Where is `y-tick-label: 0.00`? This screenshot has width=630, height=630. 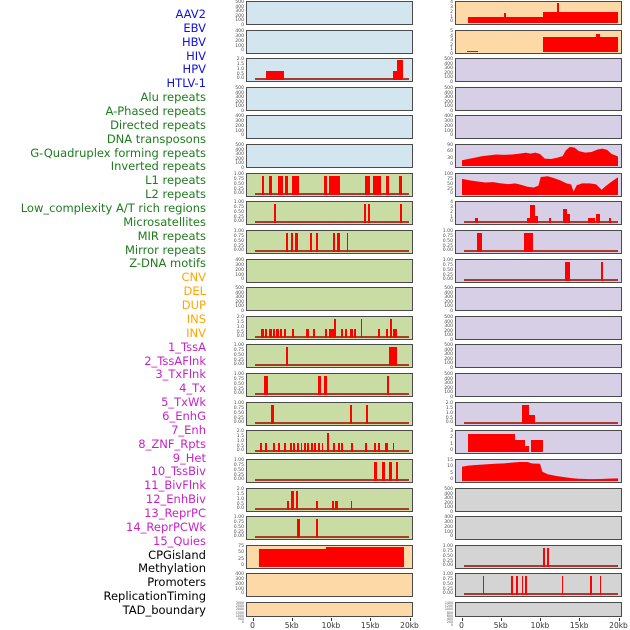 y-tick-label: 0.00 is located at coordinates (238, 480).